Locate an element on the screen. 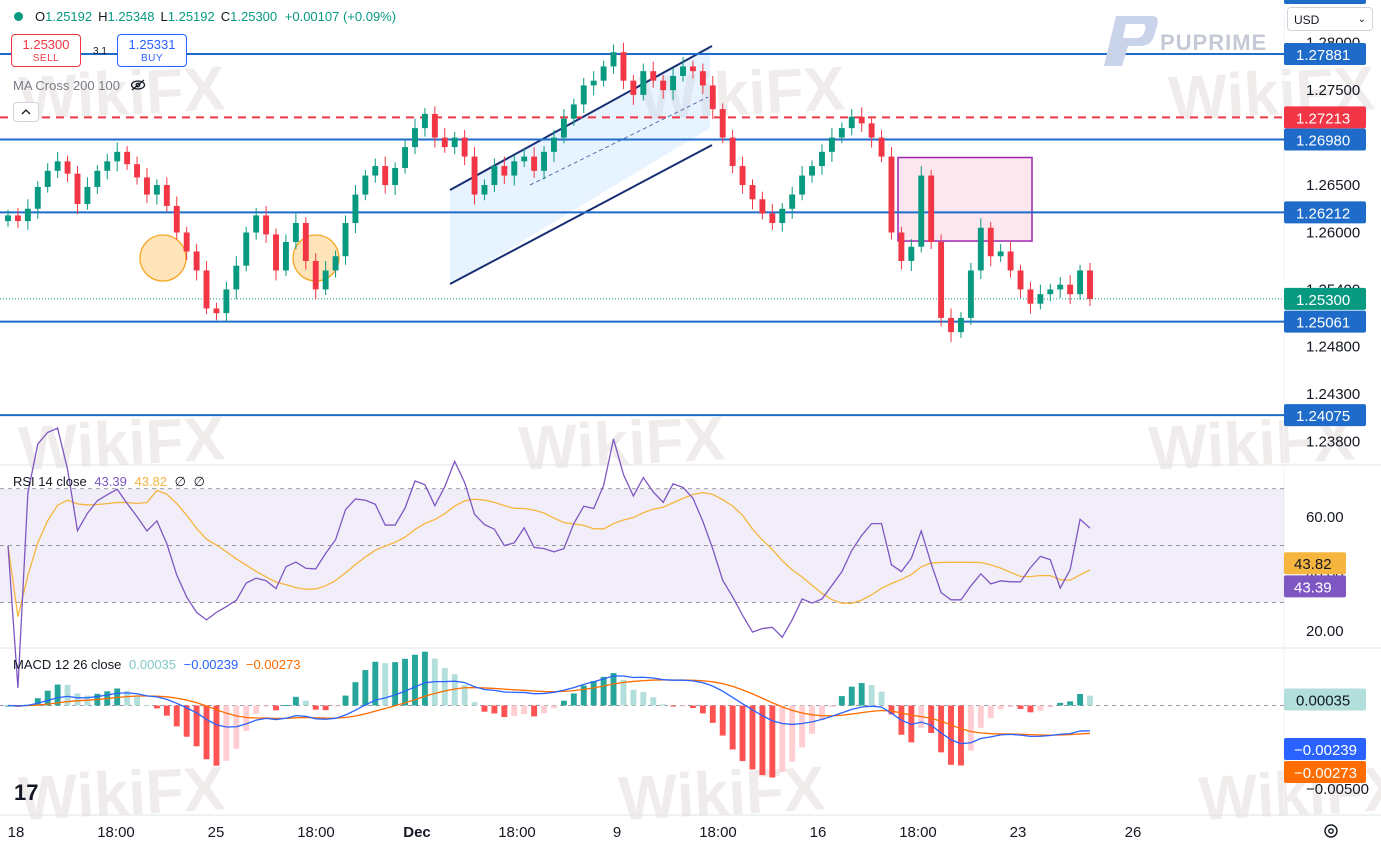 Image resolution: width=1381 pixels, height=856 pixels. ma-indicator-legend: MA Cross 200 100 is located at coordinates (79, 85).